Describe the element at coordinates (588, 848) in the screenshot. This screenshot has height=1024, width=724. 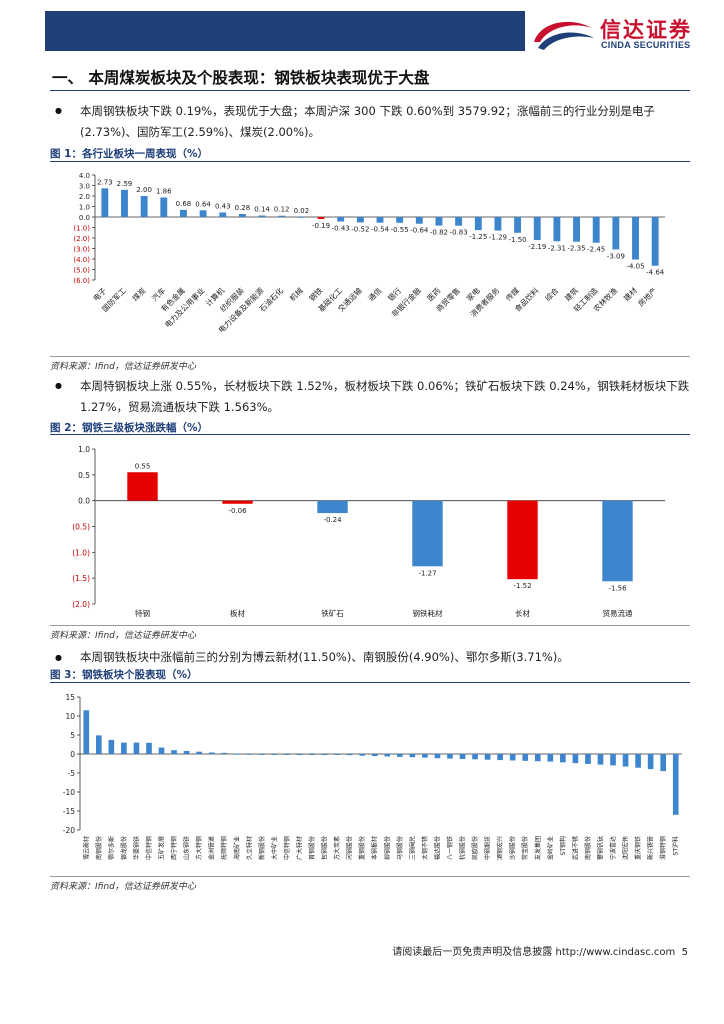
I see `x-tick-label: 南钢股份` at that location.